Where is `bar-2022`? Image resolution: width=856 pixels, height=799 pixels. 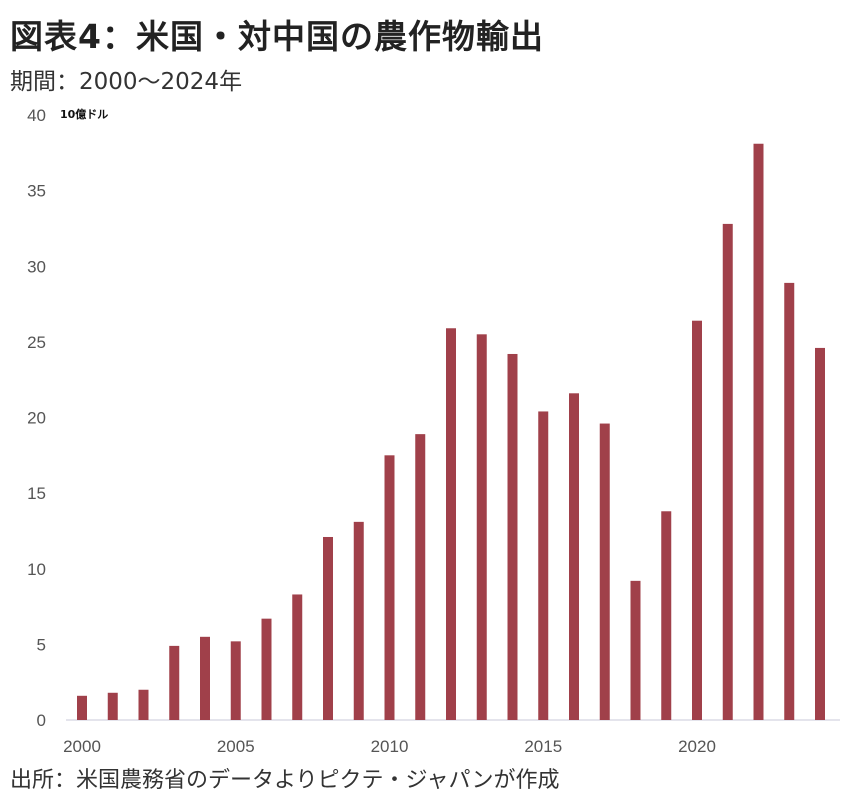
bar-2022 is located at coordinates (758, 432).